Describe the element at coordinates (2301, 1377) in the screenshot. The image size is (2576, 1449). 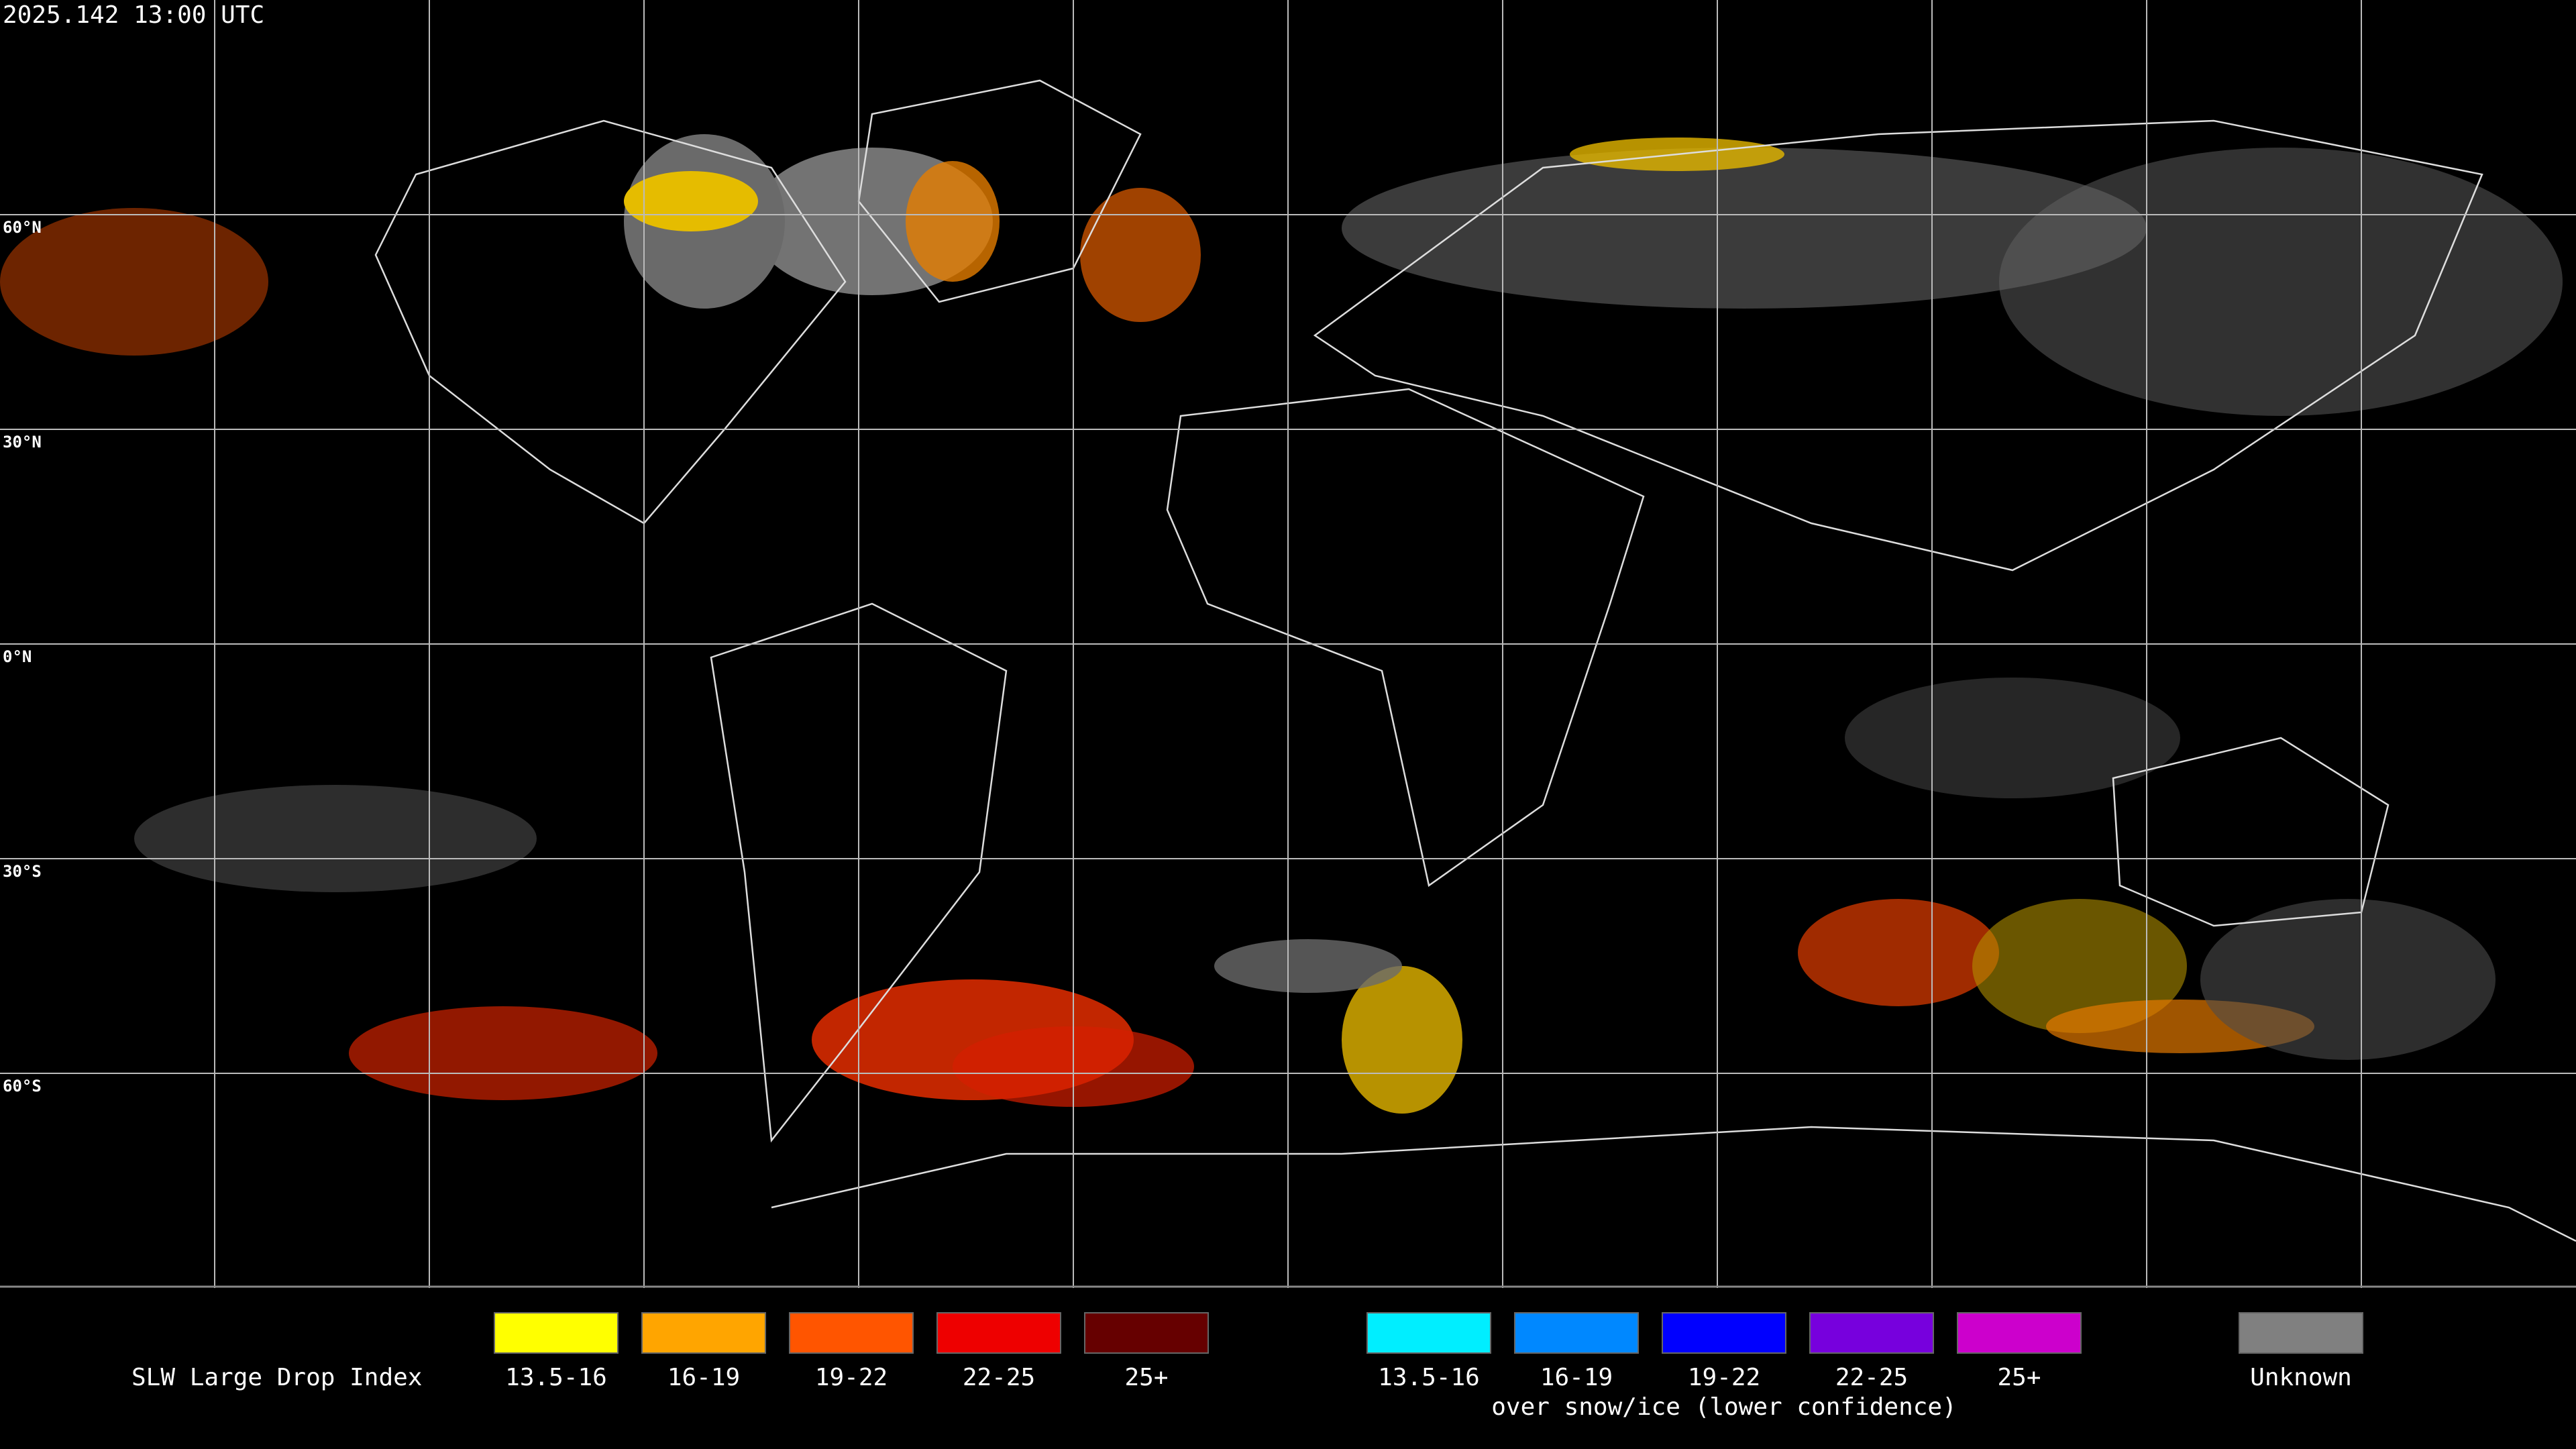
I see `legend-label: Unknown` at that location.